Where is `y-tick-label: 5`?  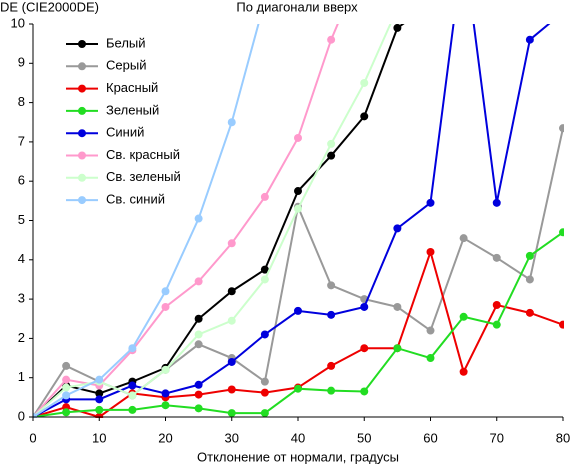
y-tick-label: 5 is located at coordinates (21, 219).